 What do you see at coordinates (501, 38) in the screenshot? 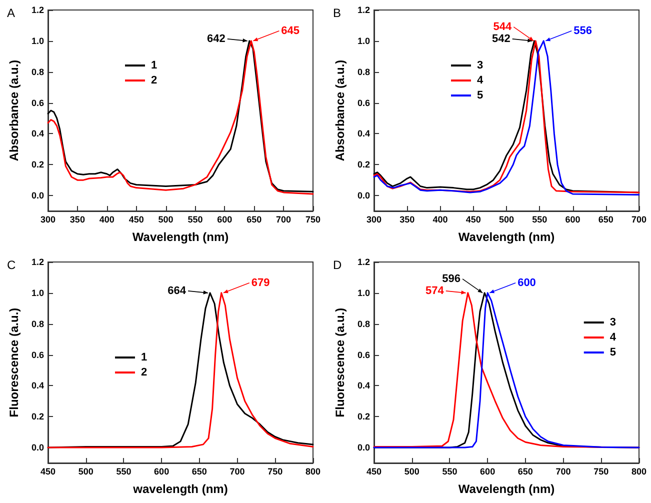
I see `annotation: 542` at bounding box center [501, 38].